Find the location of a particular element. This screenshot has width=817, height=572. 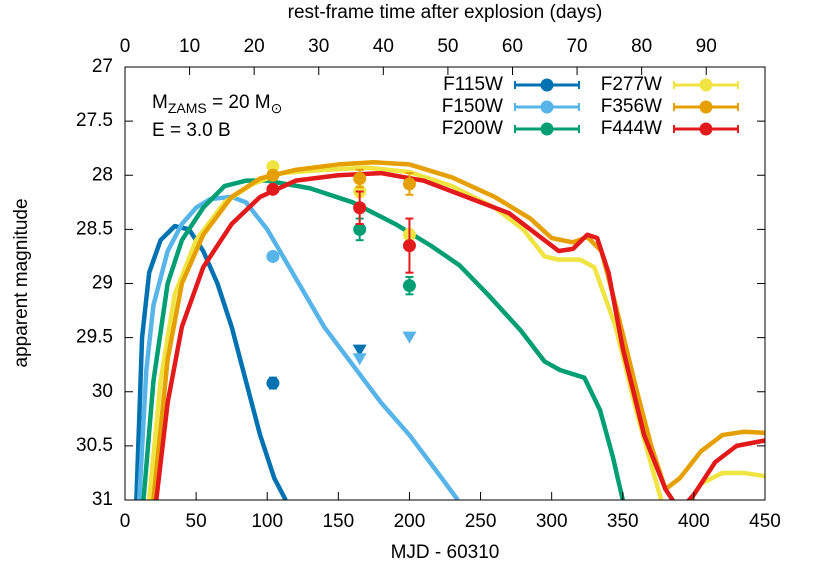

y-axis-label: apparent magnitude is located at coordinates (21, 282).